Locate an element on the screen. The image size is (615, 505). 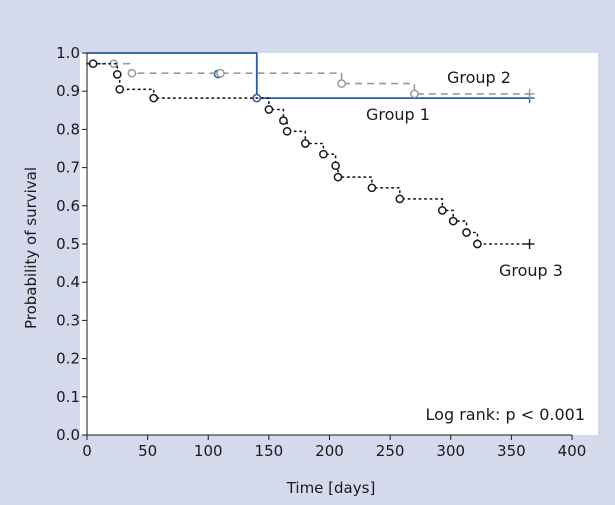
x-tick-label: 0 is located at coordinates (87, 451).